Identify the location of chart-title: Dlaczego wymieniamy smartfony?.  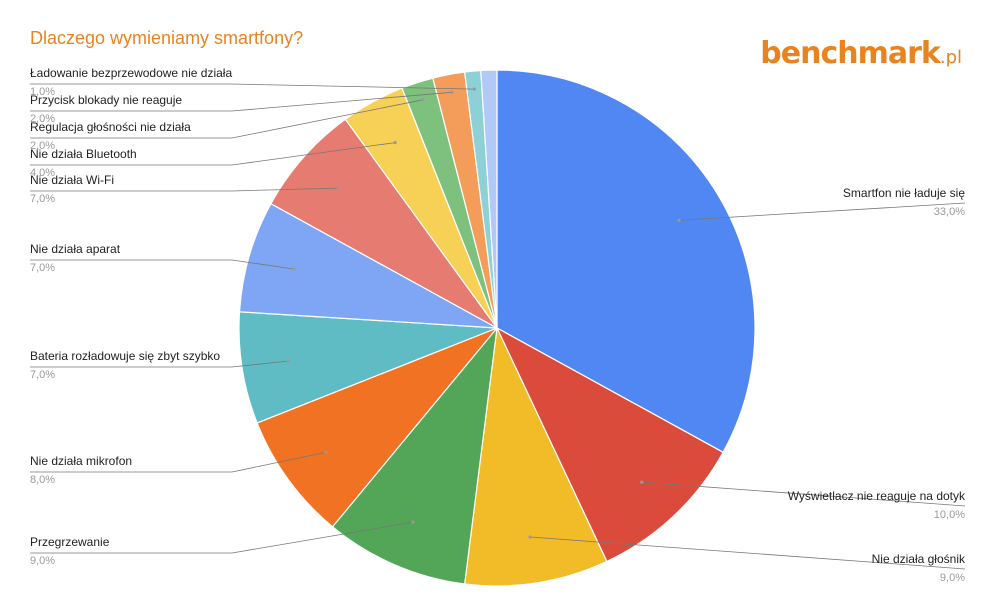
(167, 38).